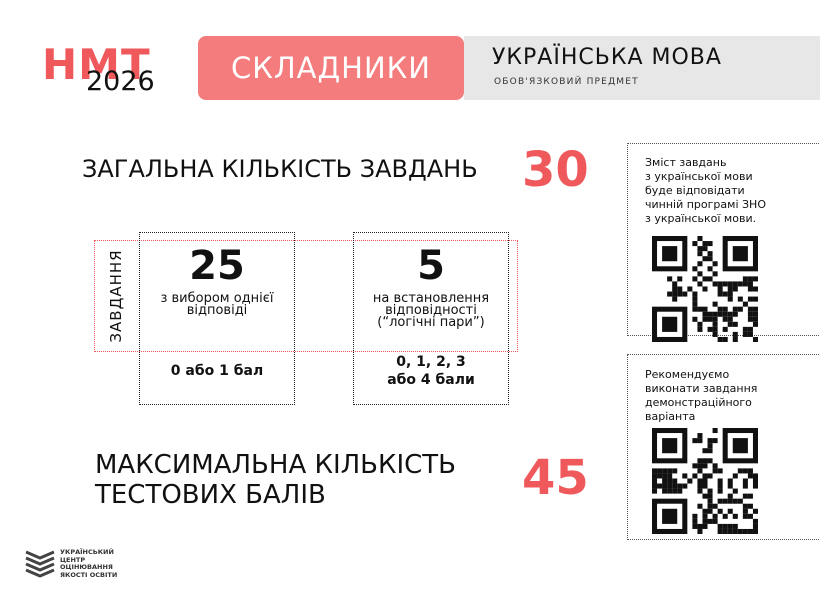  I want to click on qr-code, so click(705, 481).